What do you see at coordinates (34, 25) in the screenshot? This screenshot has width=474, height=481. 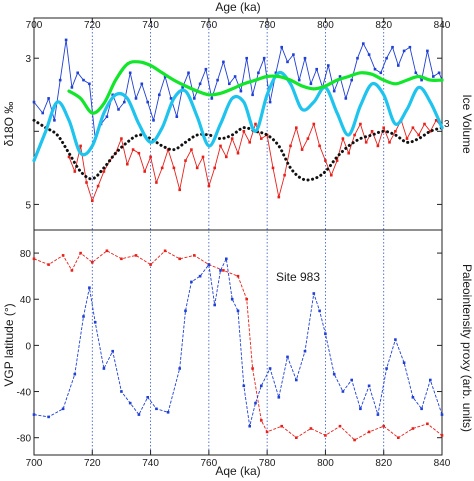 I see `x-tick-label-top-700: 700` at bounding box center [34, 25].